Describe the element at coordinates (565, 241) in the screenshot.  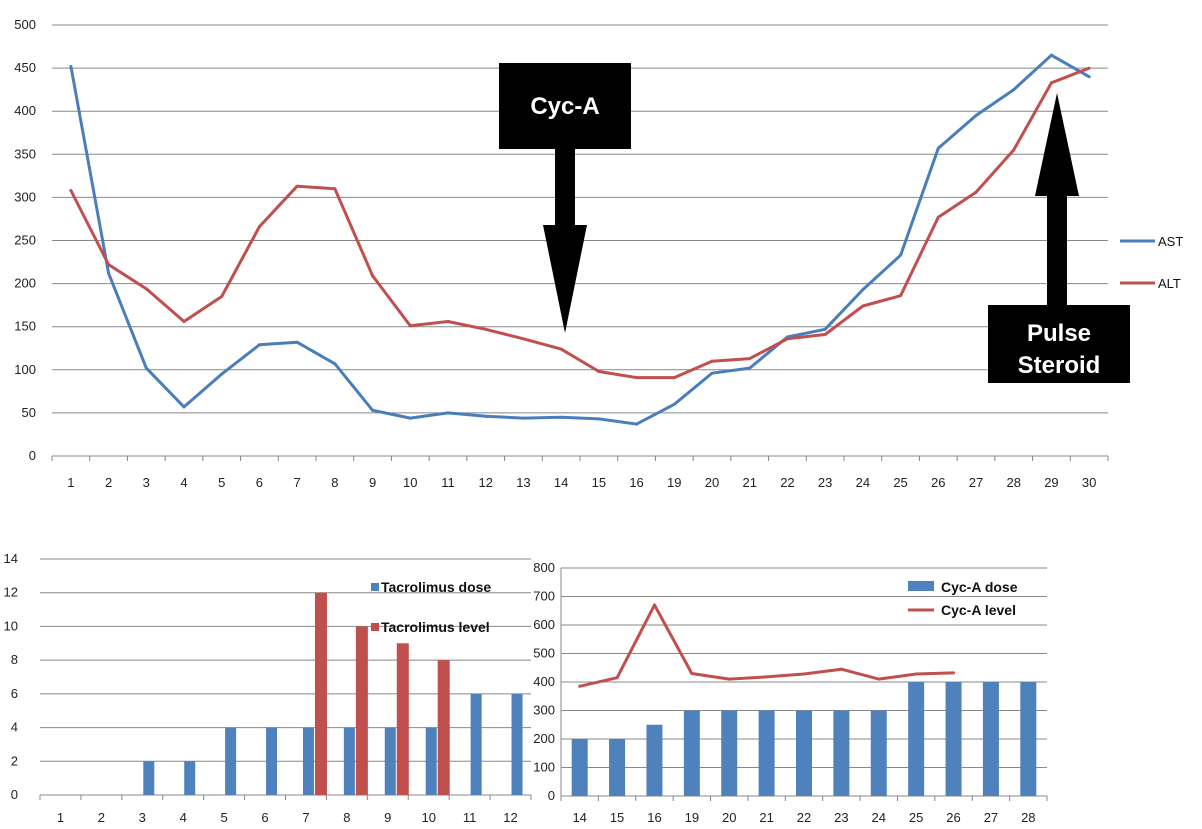
I see `cyc-a-down-arrow-icon` at that location.